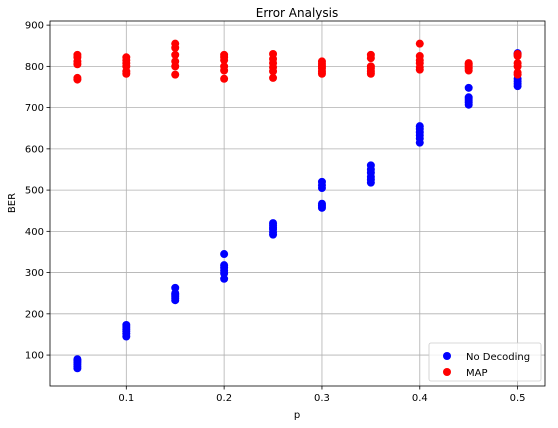 The width and height of the screenshot is (558, 428). I want to click on y-tick-label: 200, so click(34, 314).